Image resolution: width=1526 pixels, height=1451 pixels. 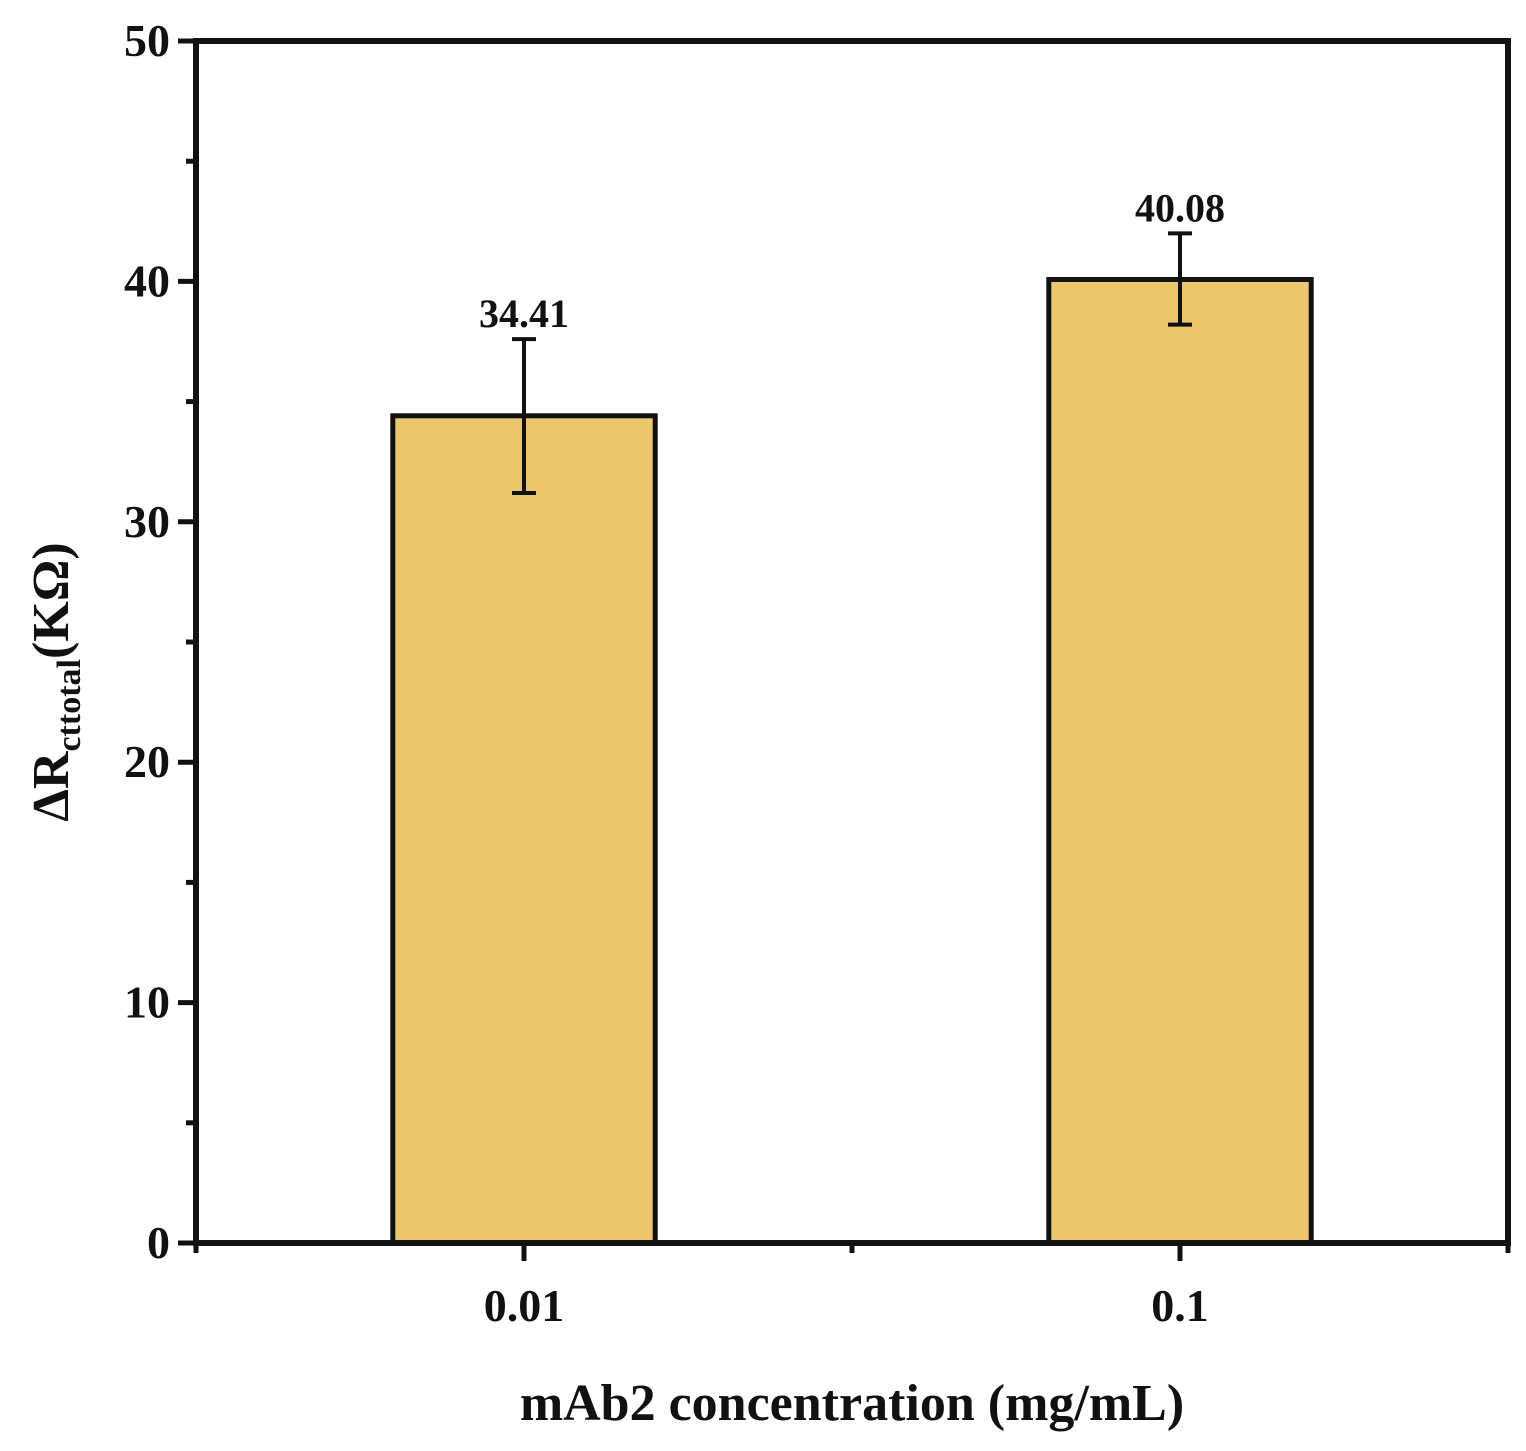 What do you see at coordinates (852, 260) in the screenshot?
I see `data-labels-layer: 34.41 40.08` at bounding box center [852, 260].